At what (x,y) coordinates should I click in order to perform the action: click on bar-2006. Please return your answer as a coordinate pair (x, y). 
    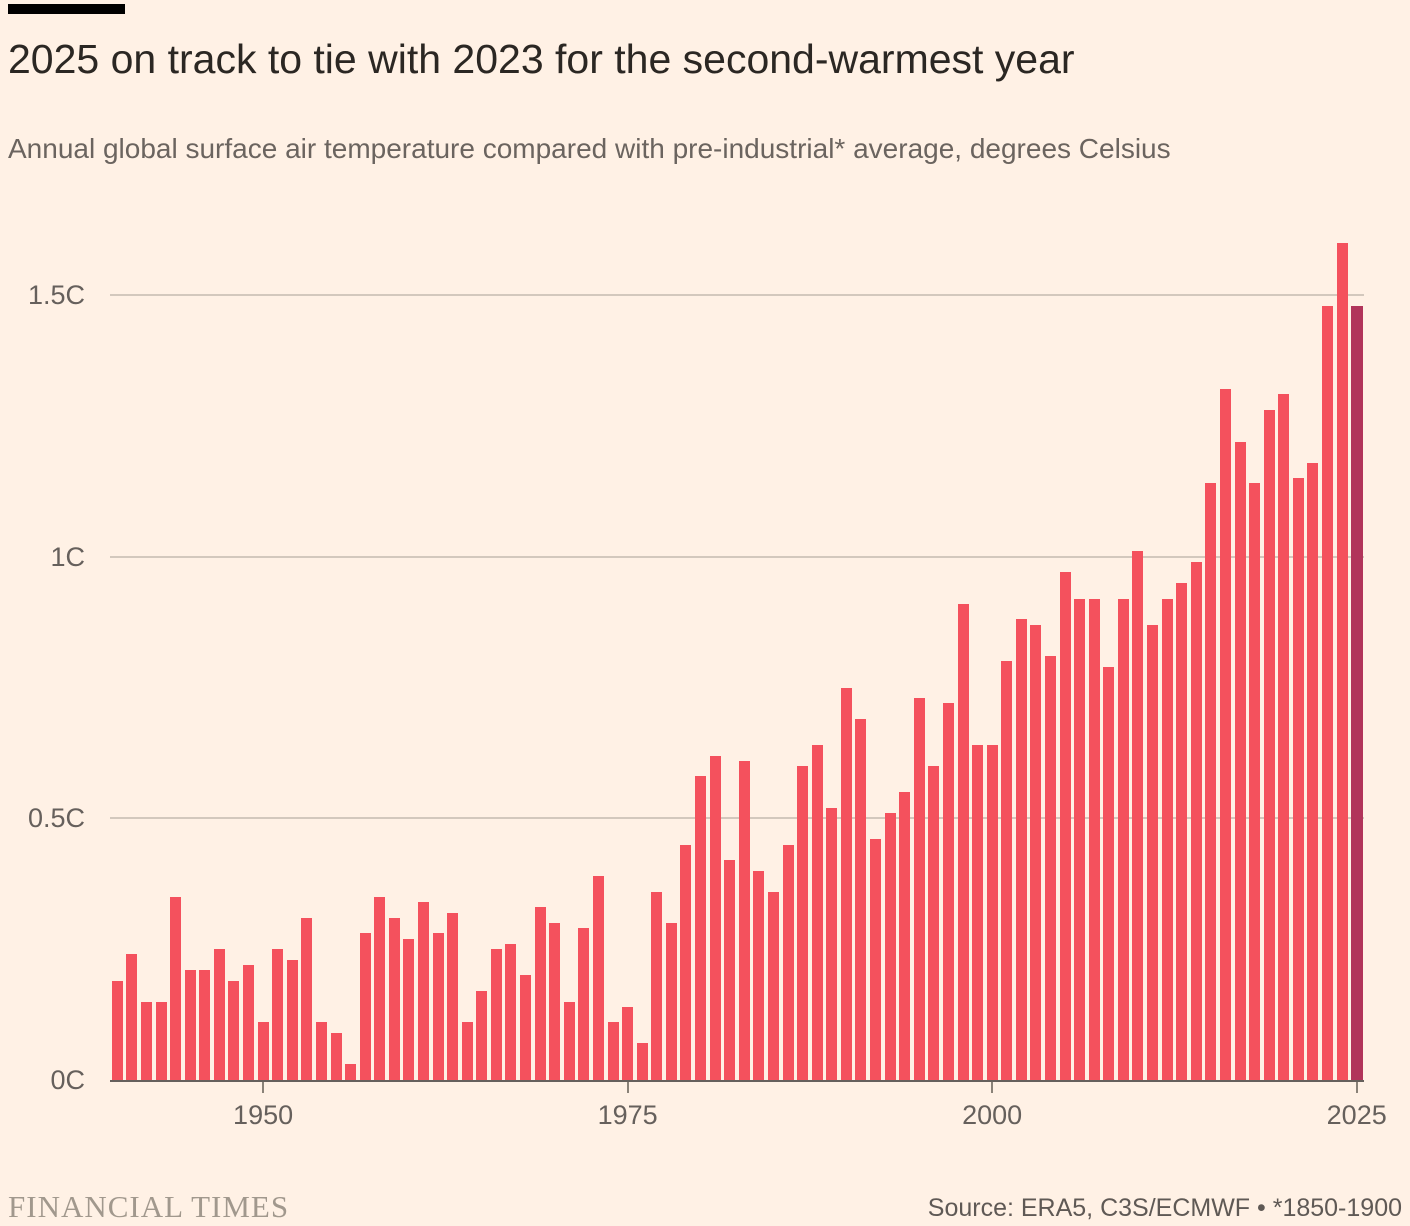
    Looking at the image, I should click on (1079, 839).